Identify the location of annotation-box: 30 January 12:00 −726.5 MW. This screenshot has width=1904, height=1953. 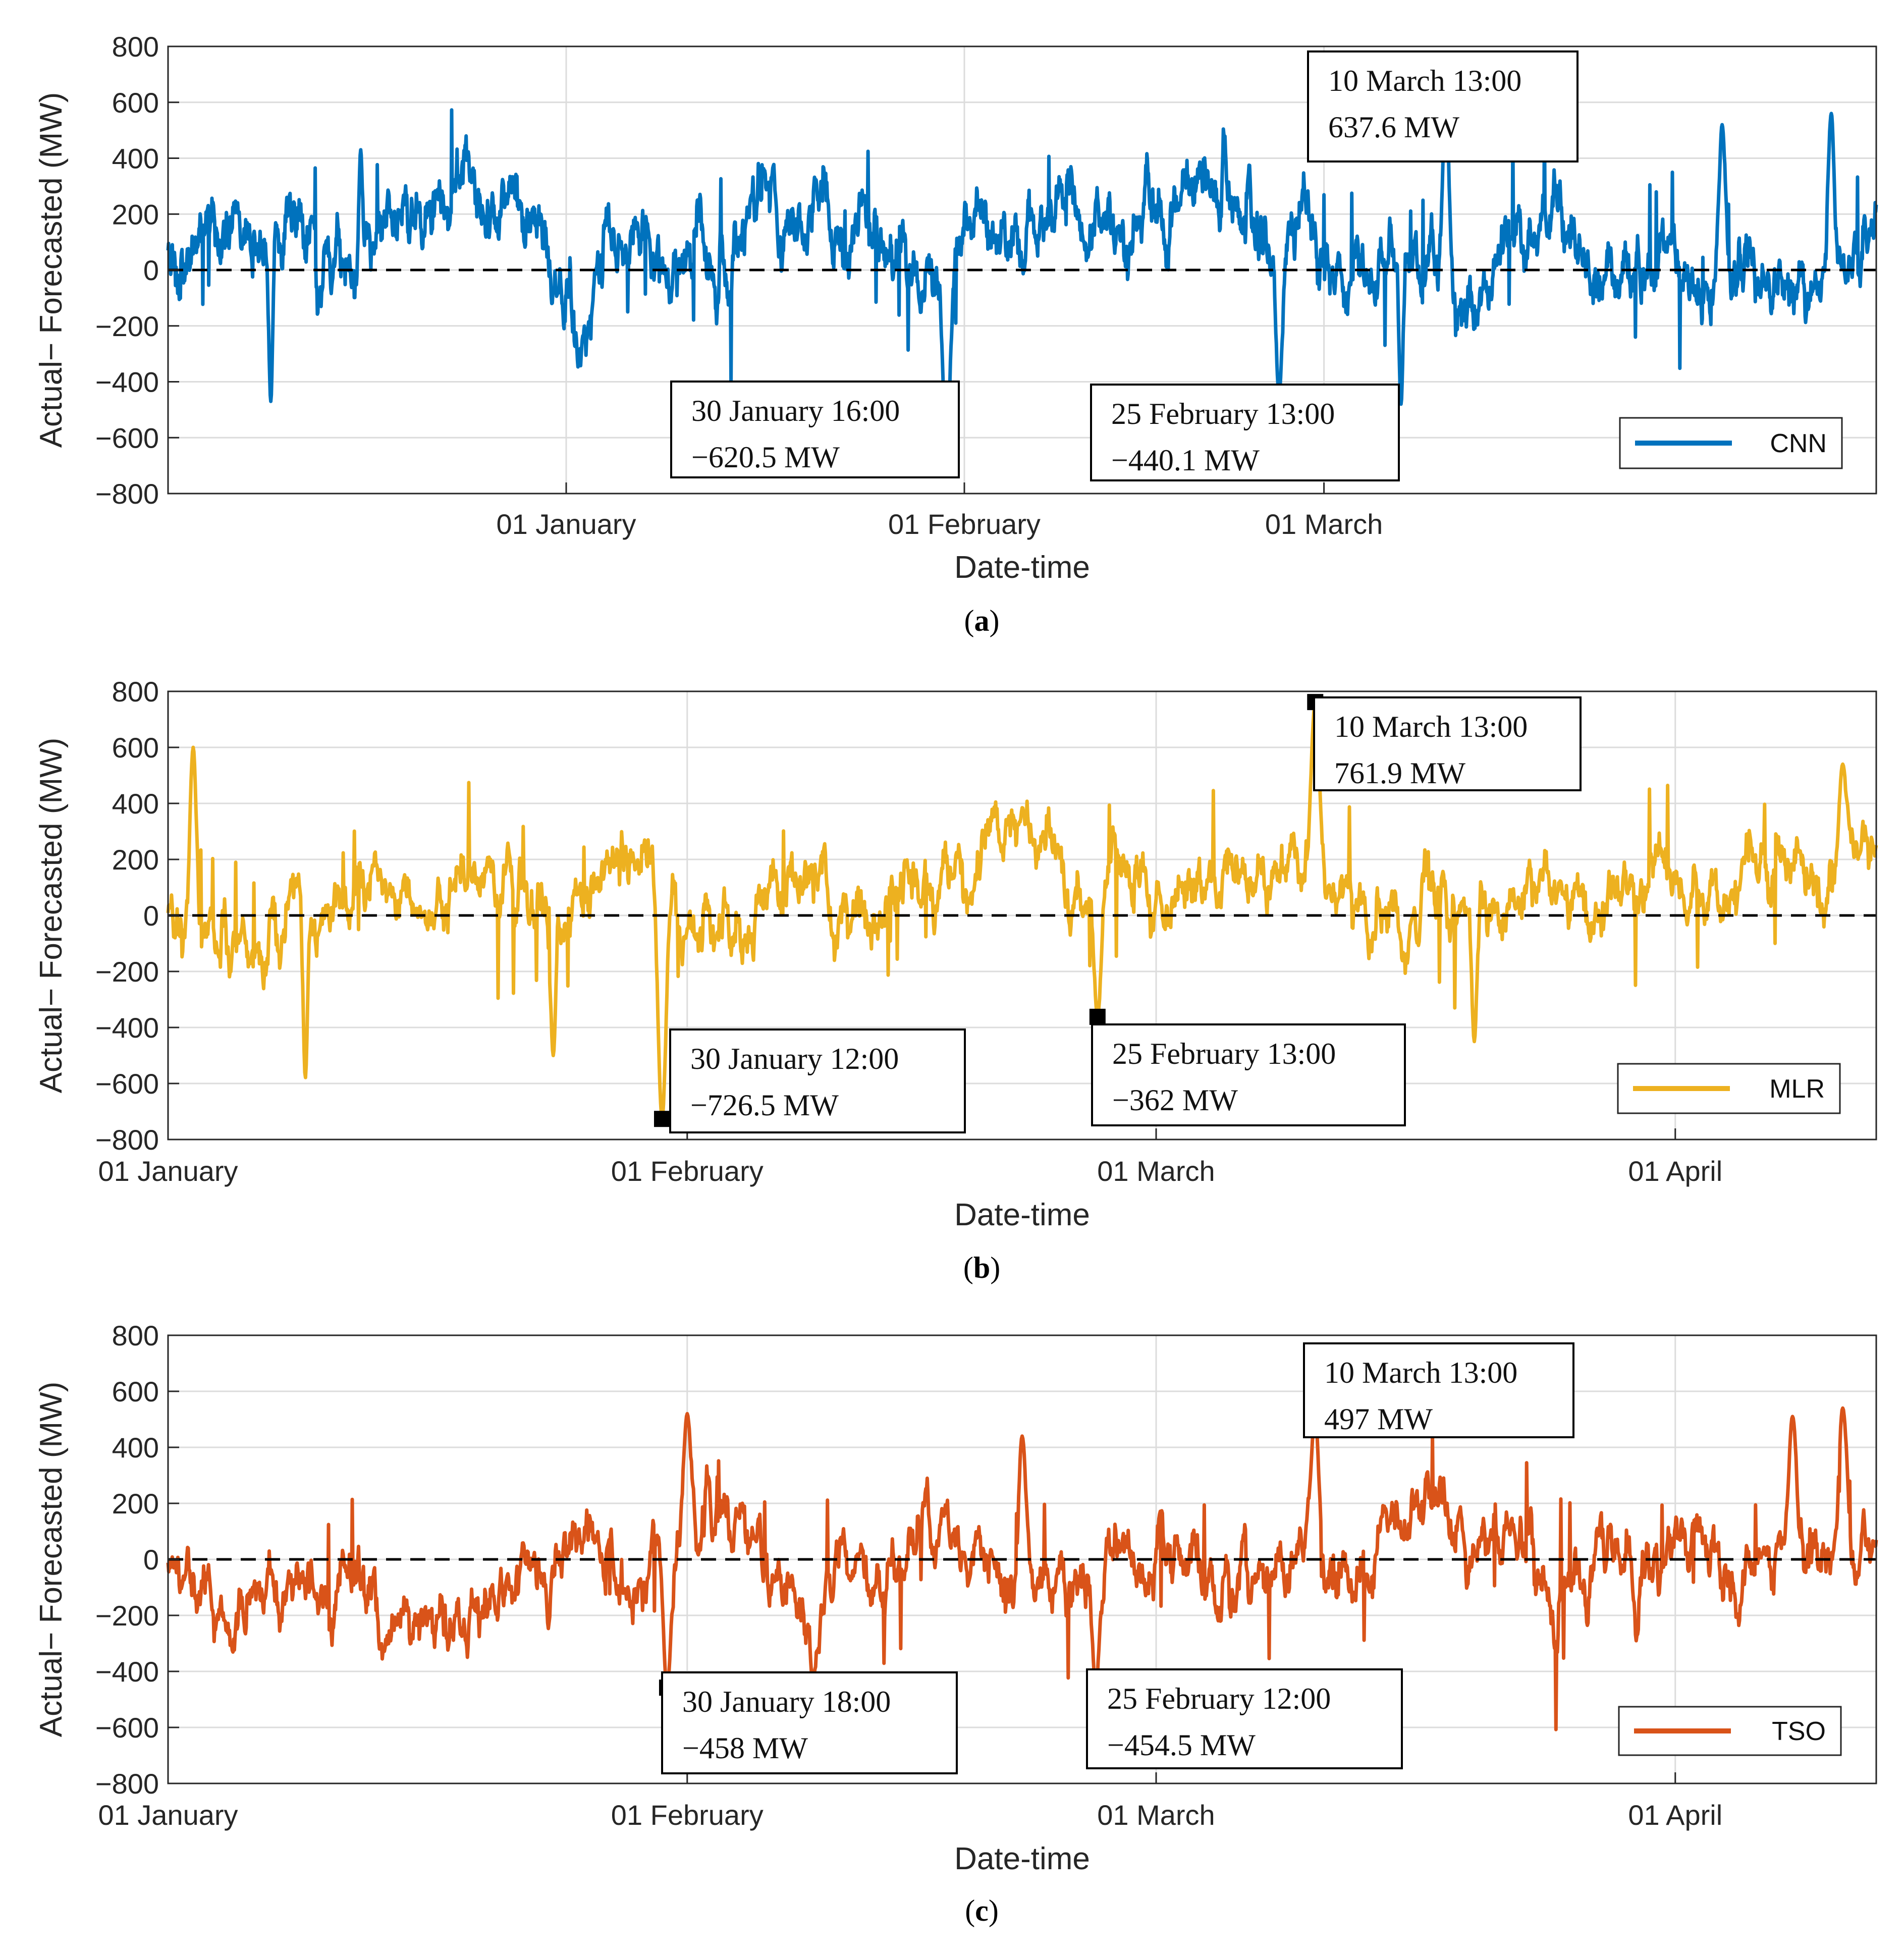
(818, 1080).